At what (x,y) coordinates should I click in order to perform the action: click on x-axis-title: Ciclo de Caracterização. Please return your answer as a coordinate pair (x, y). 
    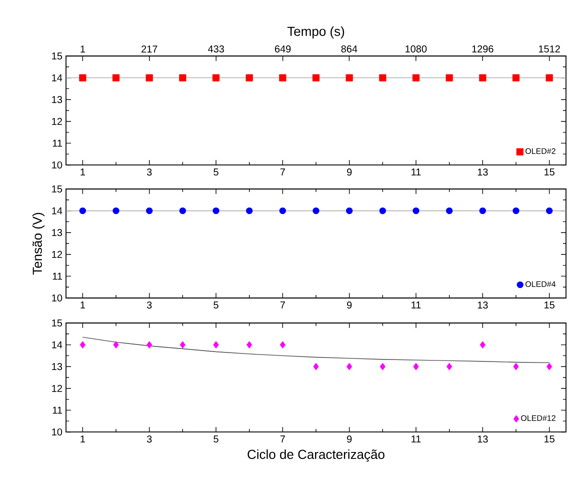
    Looking at the image, I should click on (316, 455).